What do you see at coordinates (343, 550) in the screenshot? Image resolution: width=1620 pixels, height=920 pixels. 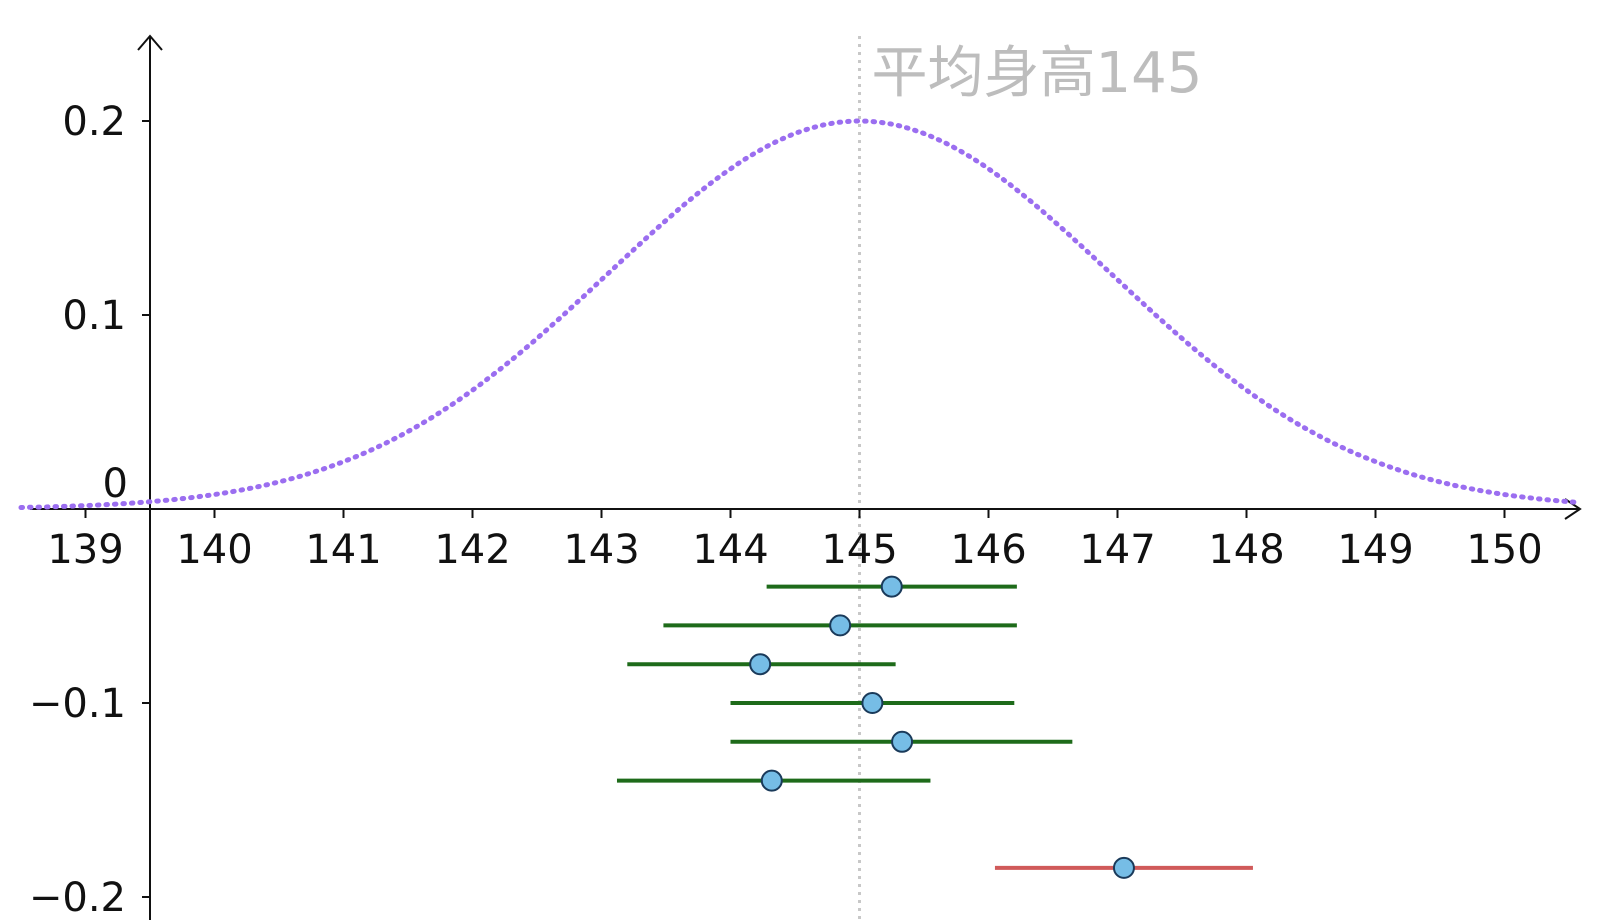 I see `x-tick-label: 141` at bounding box center [343, 550].